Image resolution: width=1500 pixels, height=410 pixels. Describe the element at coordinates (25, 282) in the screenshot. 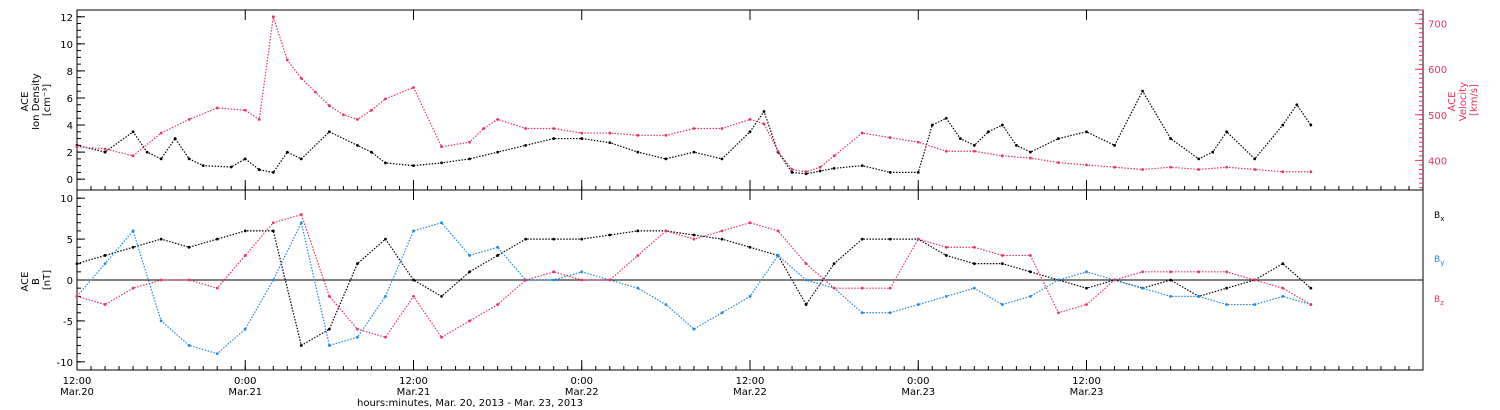

I see `bottom-left-axis-label-line-1: ACE` at that location.